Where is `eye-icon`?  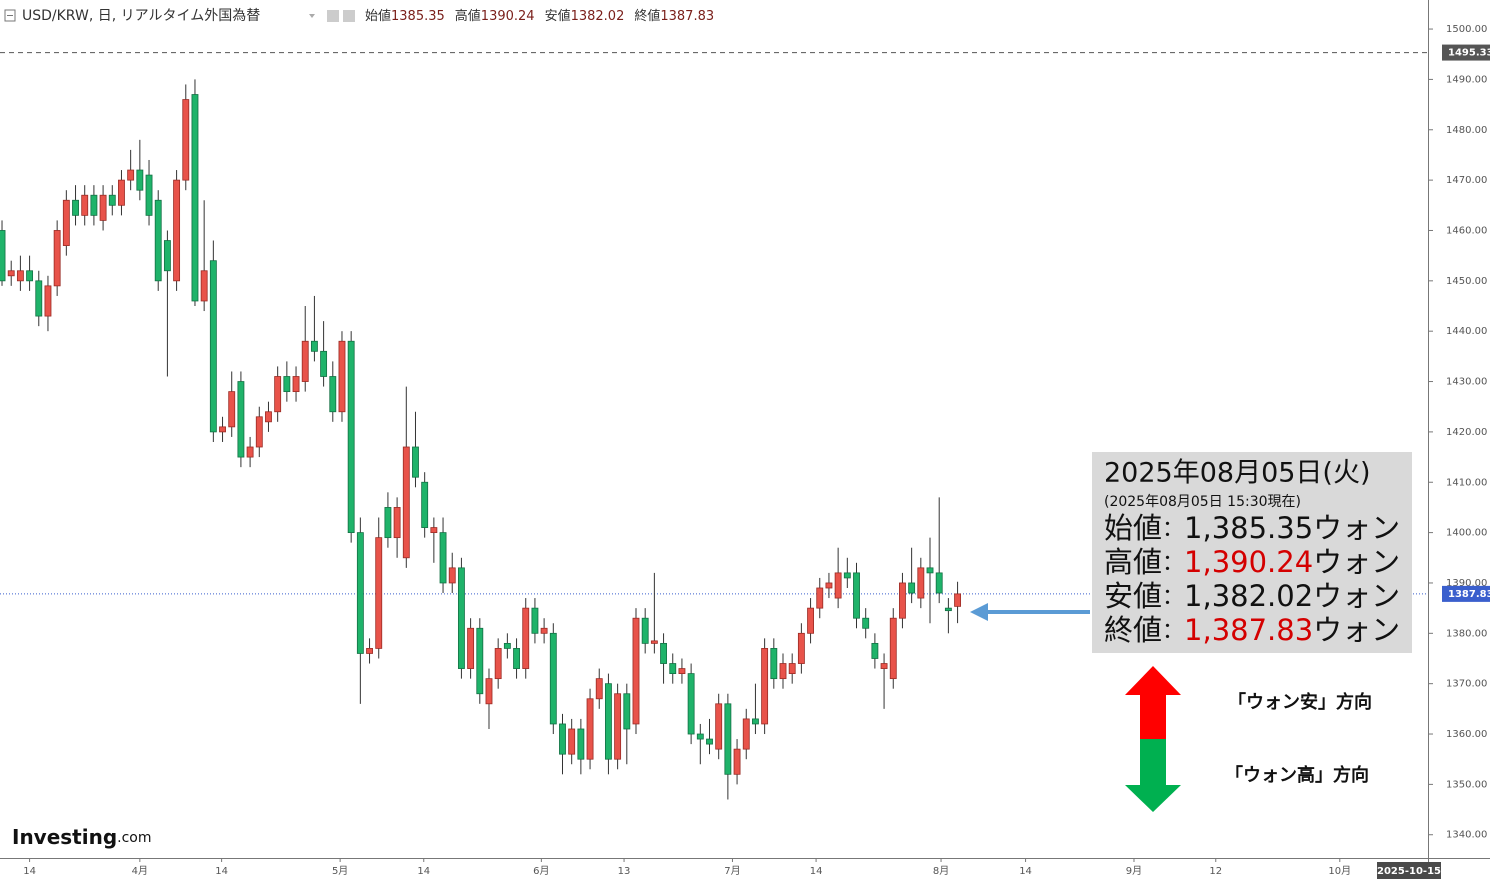 eye-icon is located at coordinates (333, 16).